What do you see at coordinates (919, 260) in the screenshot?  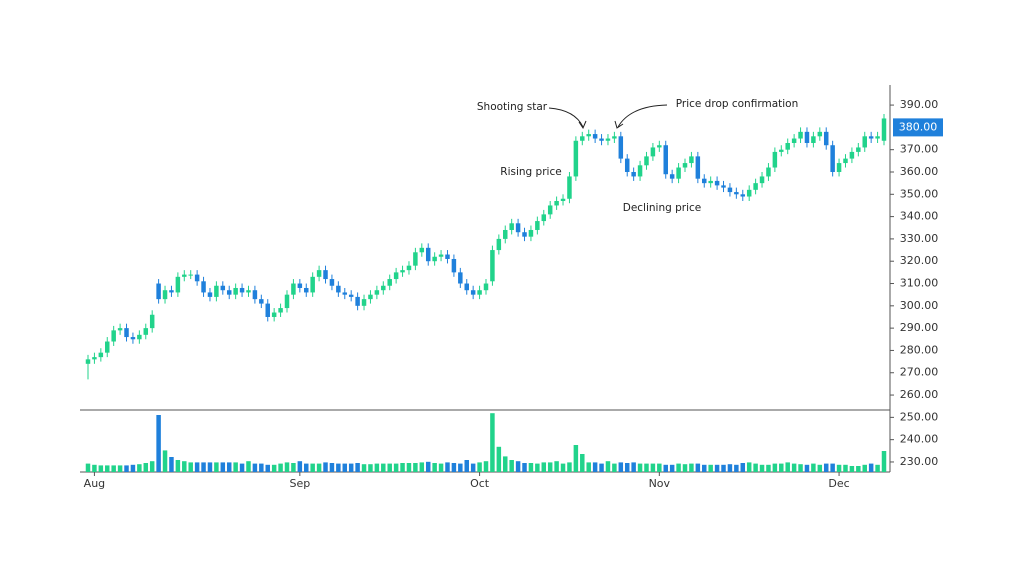 I see `y-tick-label: 320.00` at bounding box center [919, 260].